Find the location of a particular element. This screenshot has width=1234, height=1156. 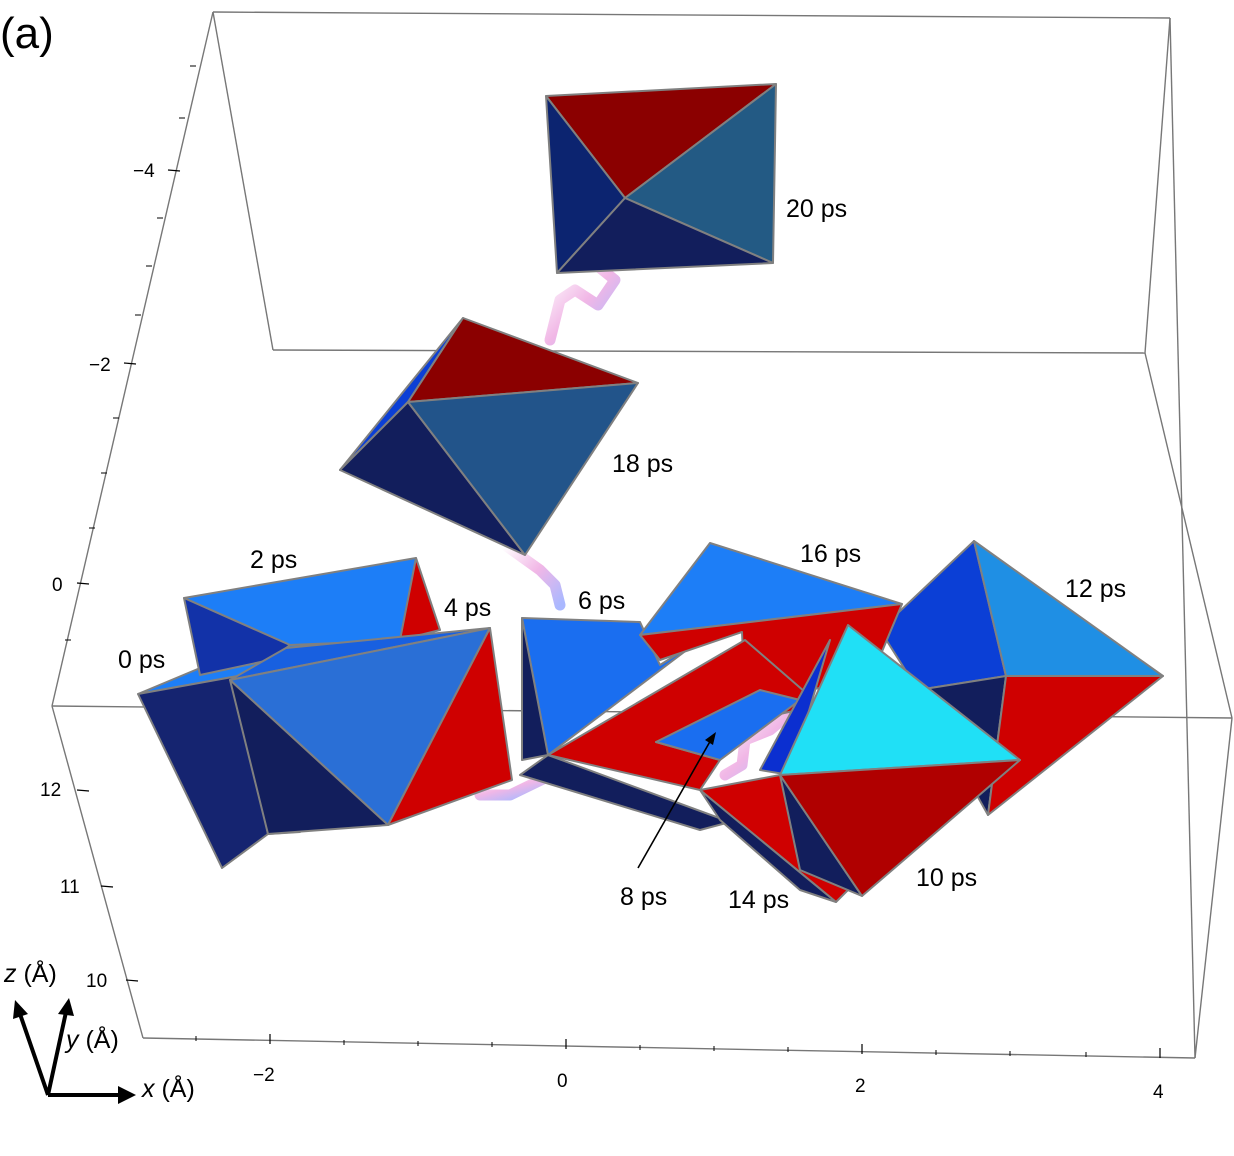

z-tick-minus4: −4 is located at coordinates (144, 171).